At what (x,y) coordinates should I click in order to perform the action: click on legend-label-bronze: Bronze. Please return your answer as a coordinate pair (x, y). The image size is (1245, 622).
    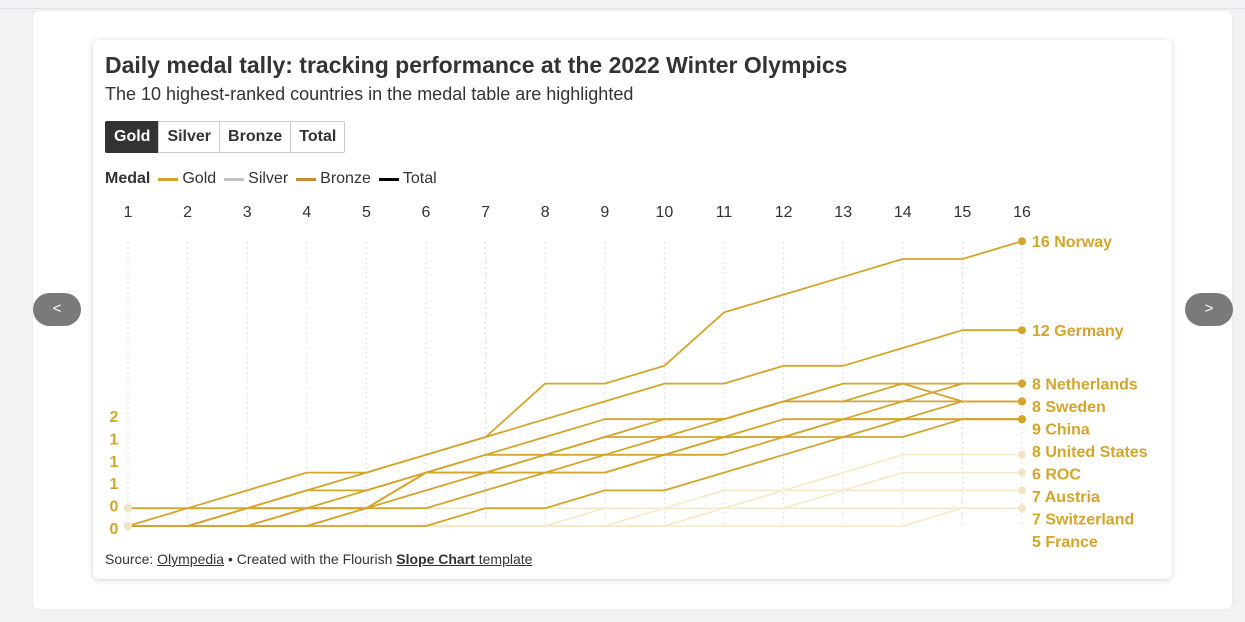
    Looking at the image, I should click on (345, 178).